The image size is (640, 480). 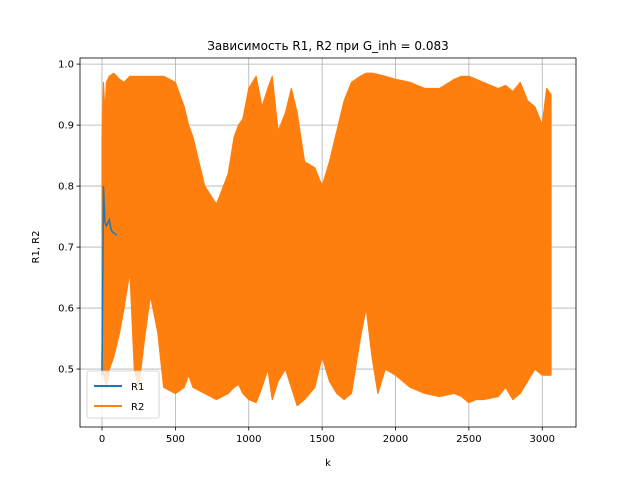 I want to click on x-tick-label: 2500, so click(x=468, y=439).